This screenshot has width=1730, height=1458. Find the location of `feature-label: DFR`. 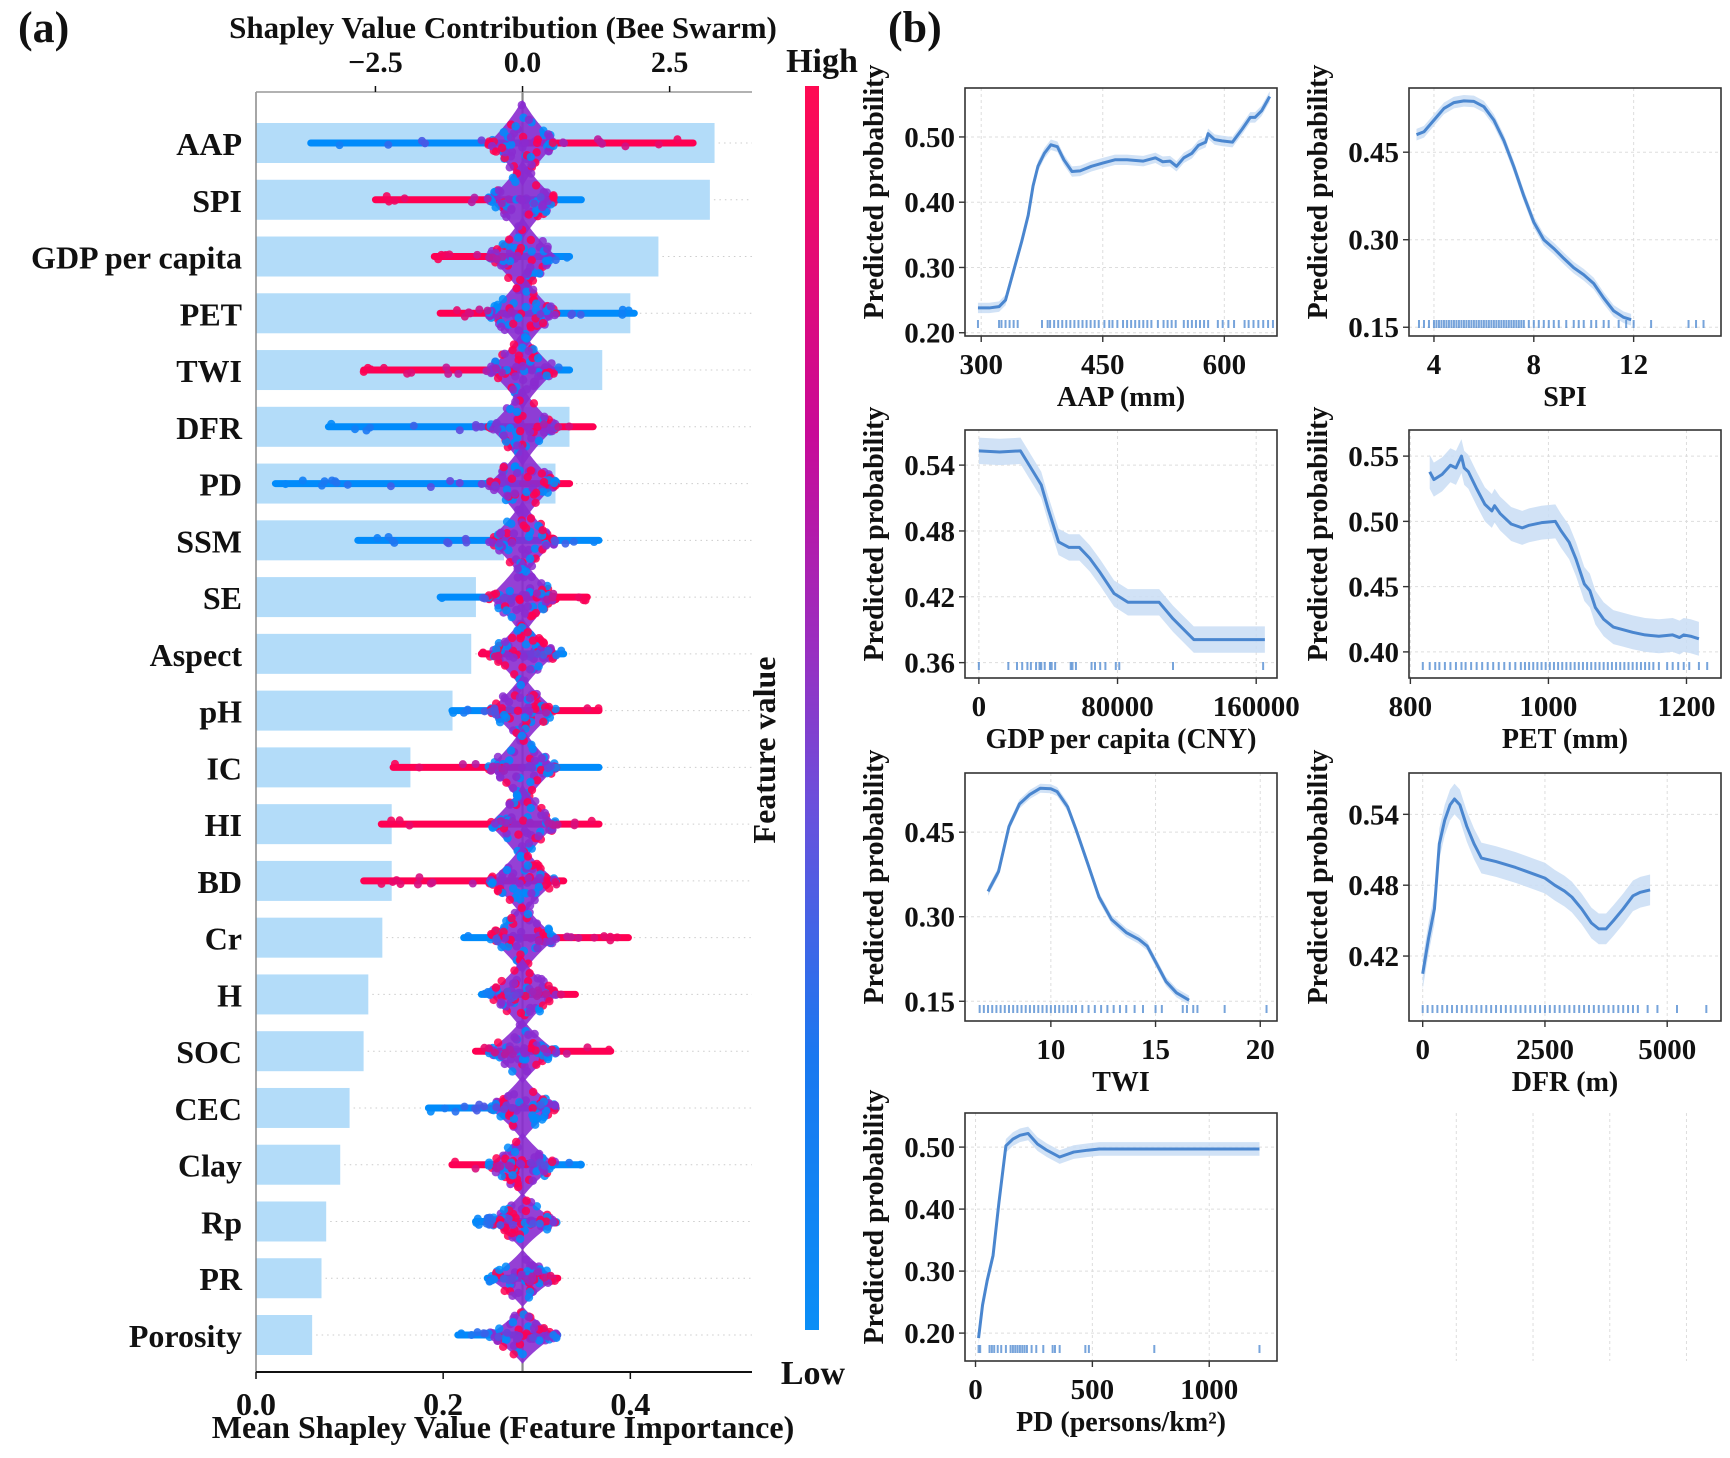

feature-label: DFR is located at coordinates (209, 428).